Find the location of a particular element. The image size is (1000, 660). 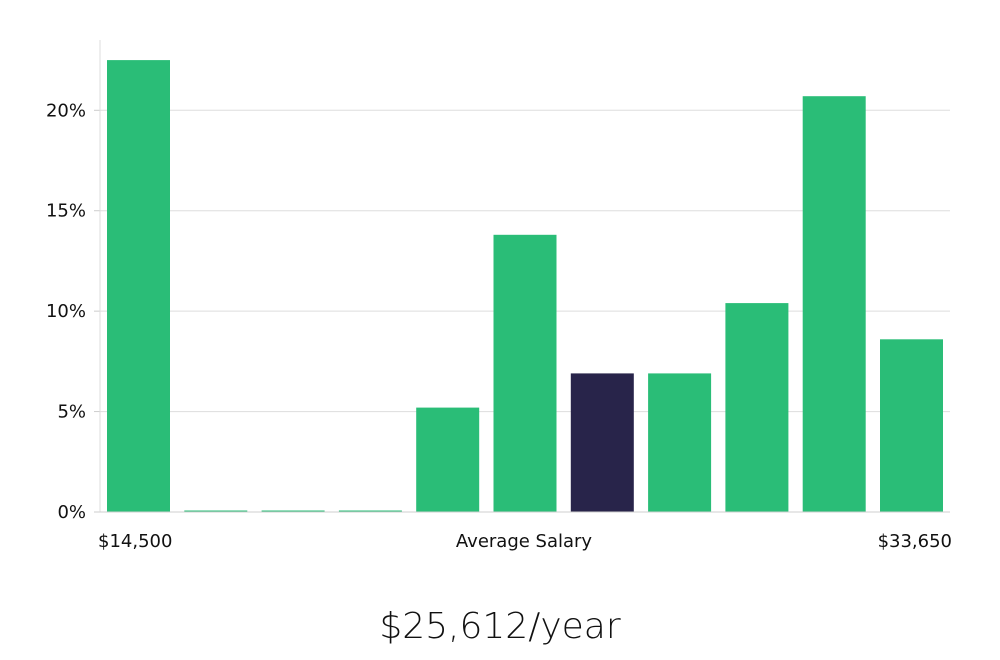

y-tick-label: 20% is located at coordinates (66, 110).